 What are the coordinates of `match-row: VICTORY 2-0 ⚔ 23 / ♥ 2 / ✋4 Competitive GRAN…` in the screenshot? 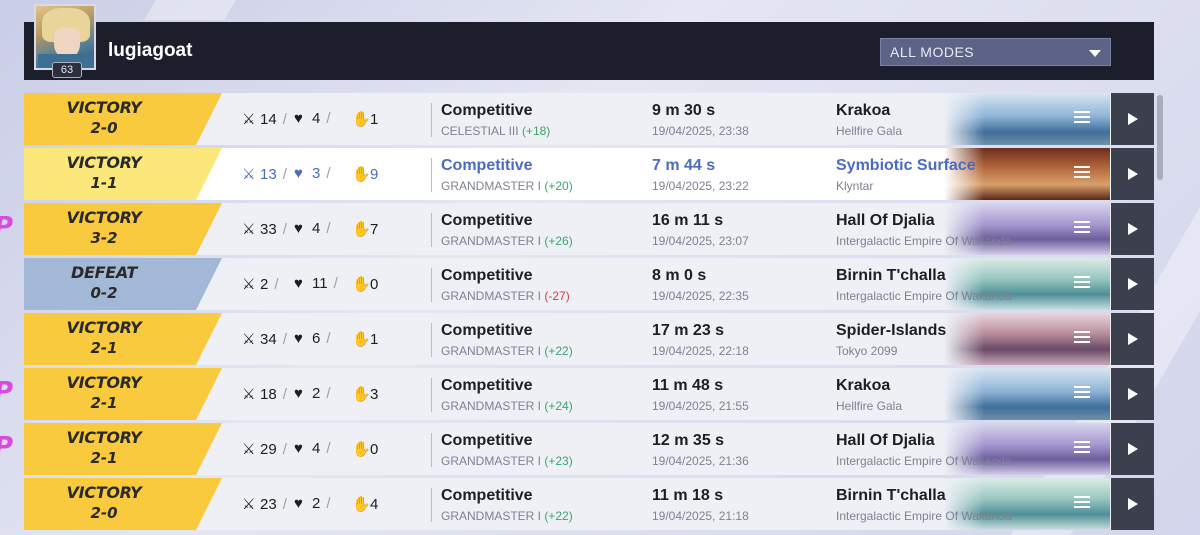 It's located at (589, 504).